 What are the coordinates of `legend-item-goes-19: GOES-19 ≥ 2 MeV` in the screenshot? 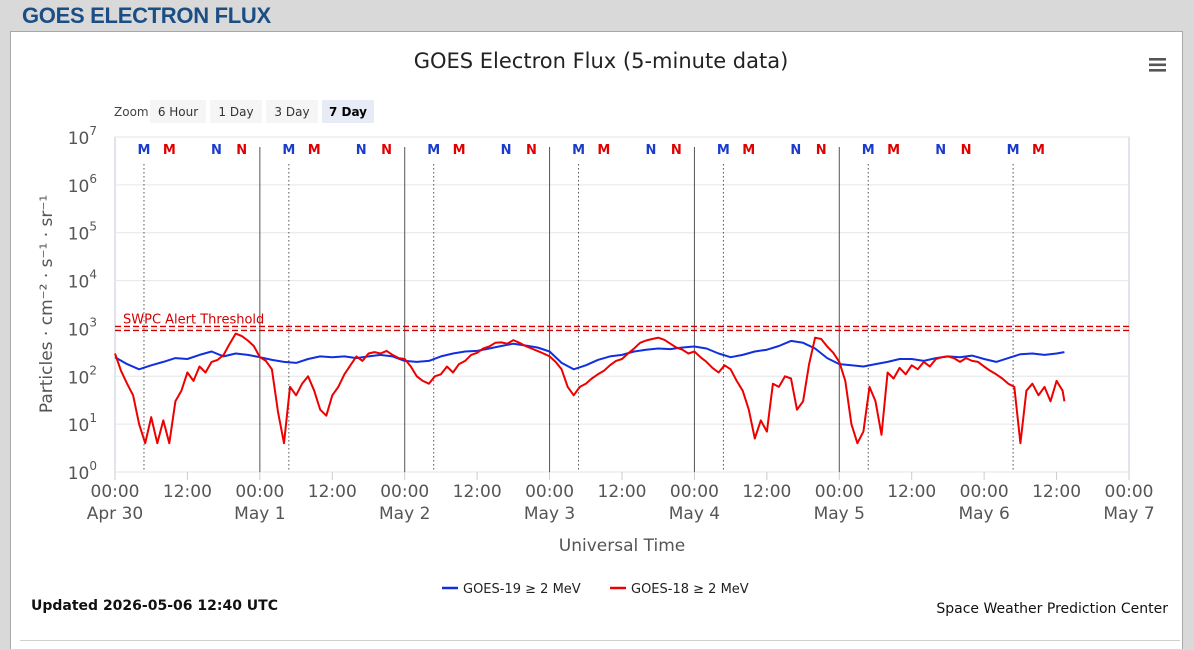 It's located at (511, 589).